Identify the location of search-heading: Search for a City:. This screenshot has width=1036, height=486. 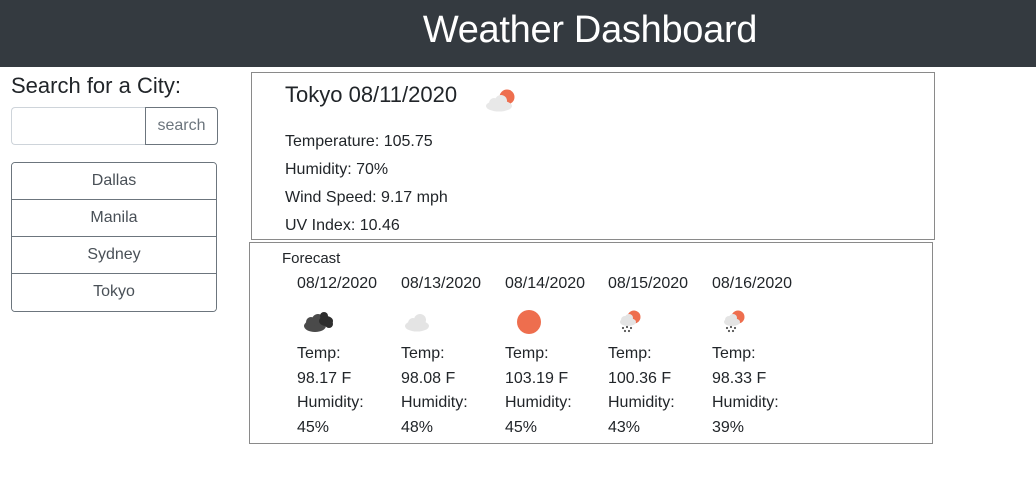
(96, 85).